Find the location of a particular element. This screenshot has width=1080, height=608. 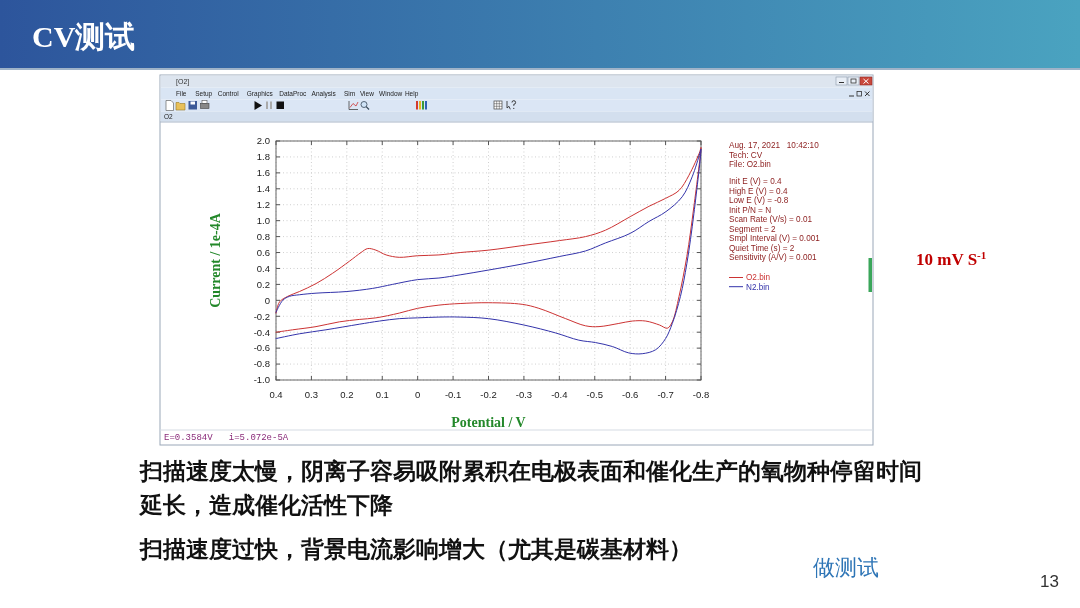

text: High E (V) = 0.4 is located at coordinates (758, 191).